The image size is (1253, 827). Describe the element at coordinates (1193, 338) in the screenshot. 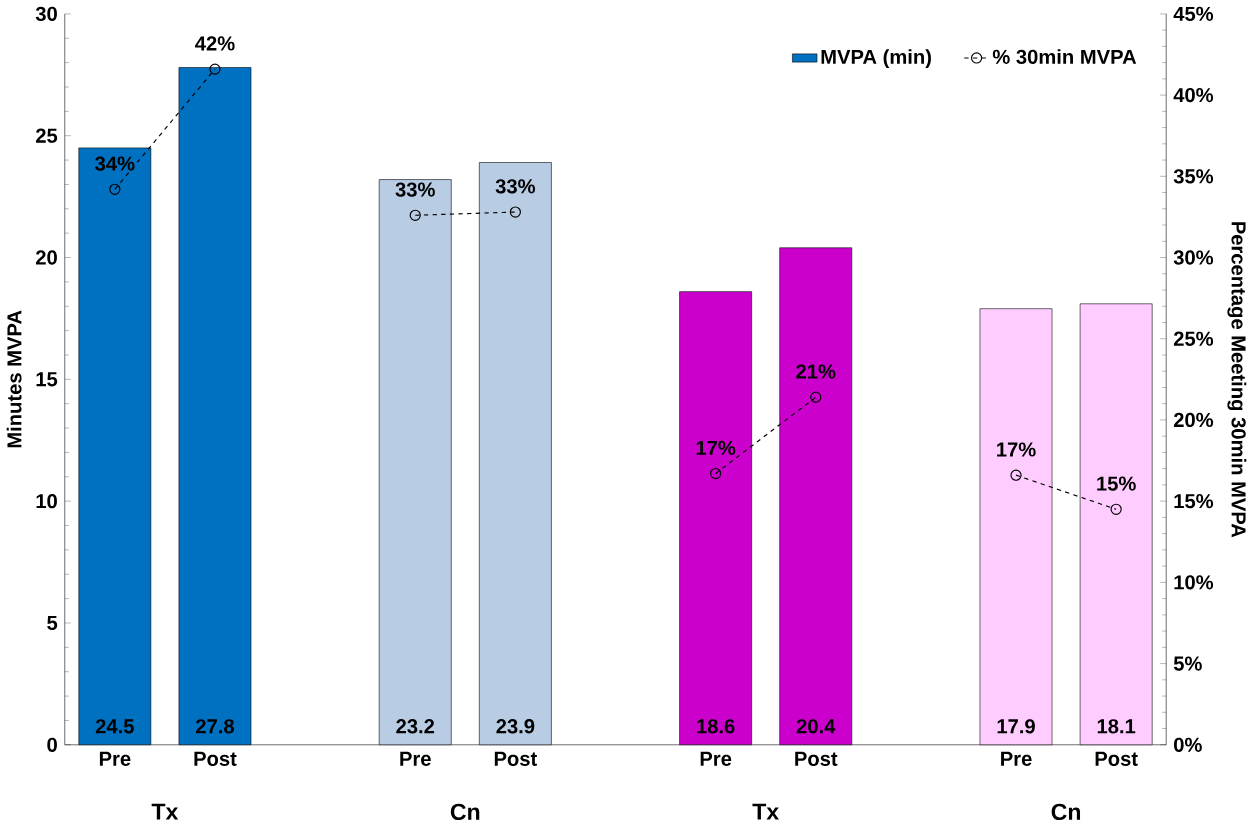

I see `y2-tick-label: 25%` at that location.